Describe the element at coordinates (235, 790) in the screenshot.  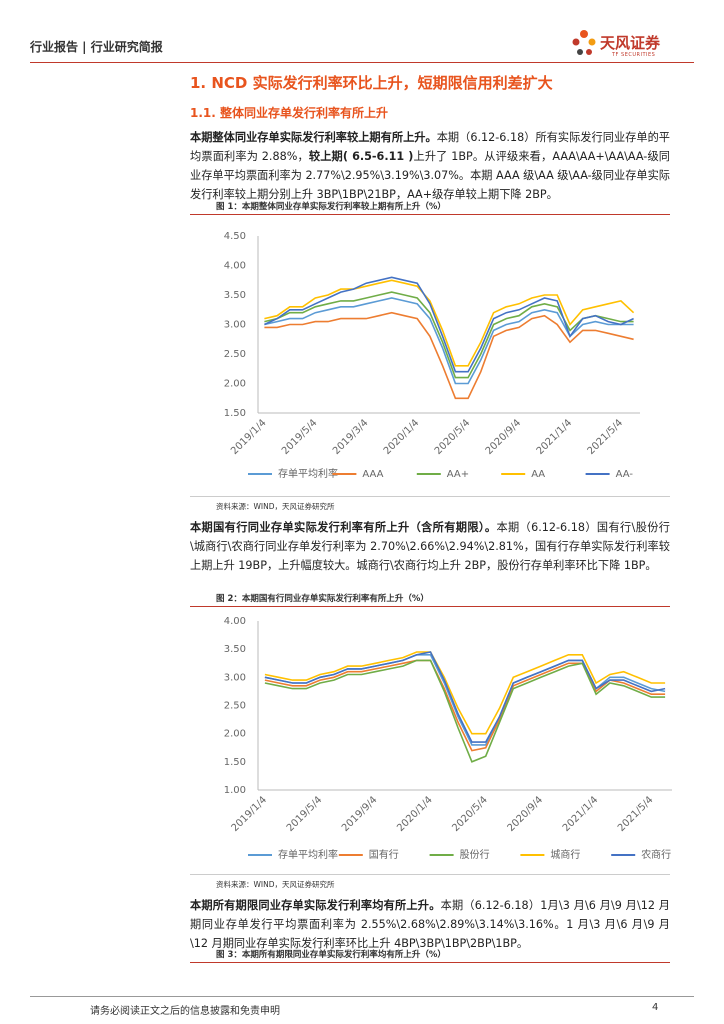
I see `y-tick-label: 1.00` at that location.